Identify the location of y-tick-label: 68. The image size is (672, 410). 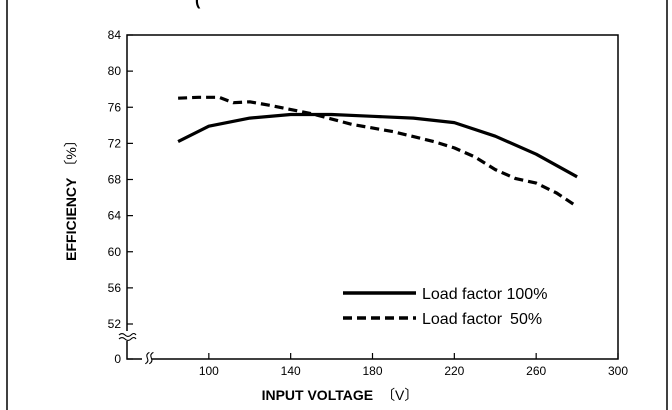
(115, 180).